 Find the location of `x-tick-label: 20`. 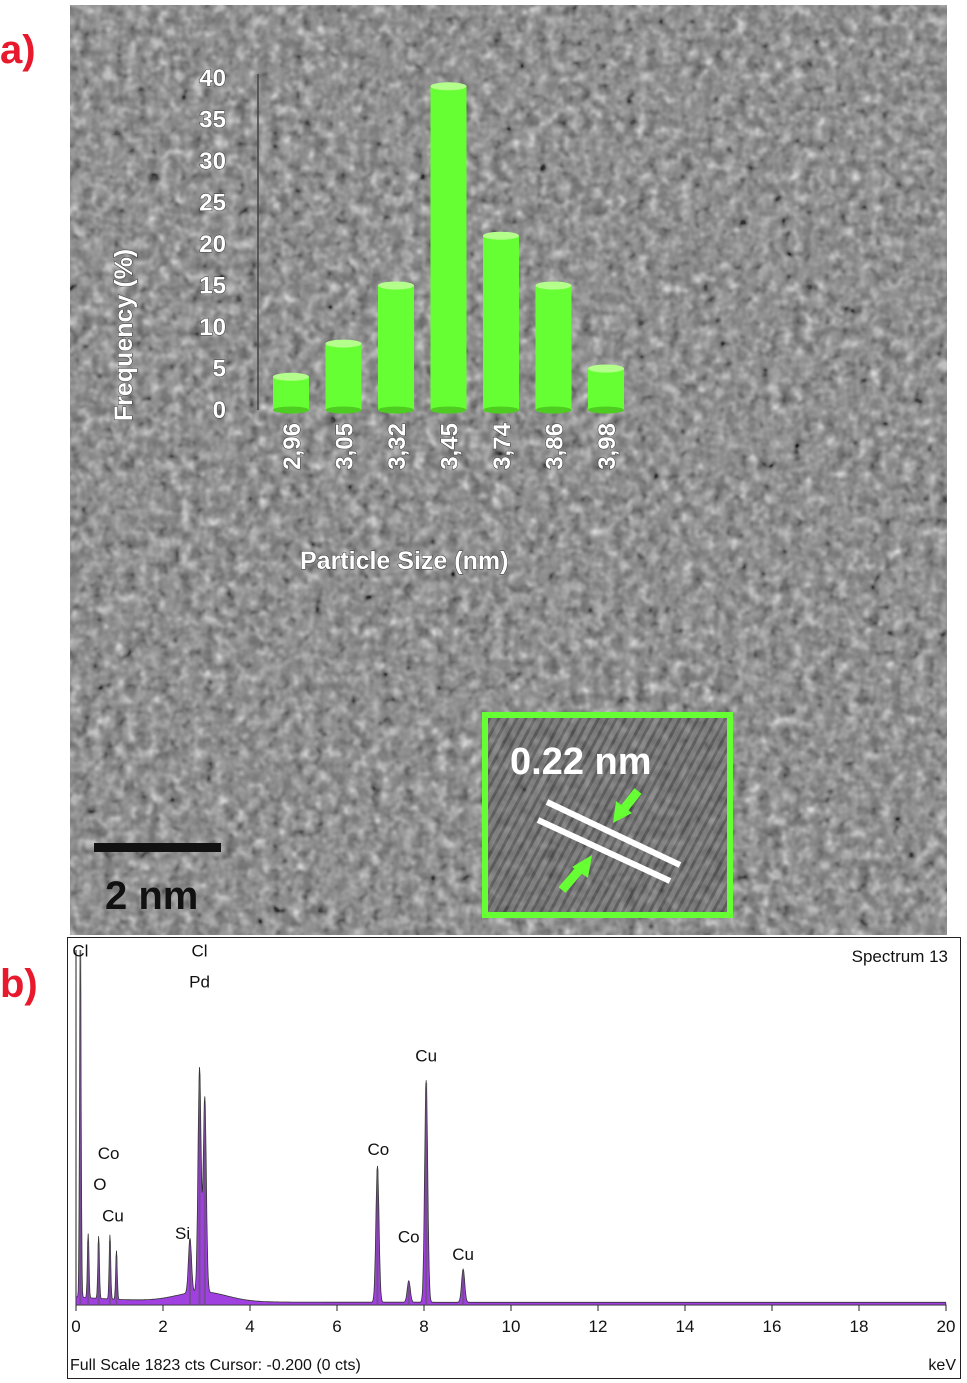

x-tick-label: 20 is located at coordinates (946, 1326).